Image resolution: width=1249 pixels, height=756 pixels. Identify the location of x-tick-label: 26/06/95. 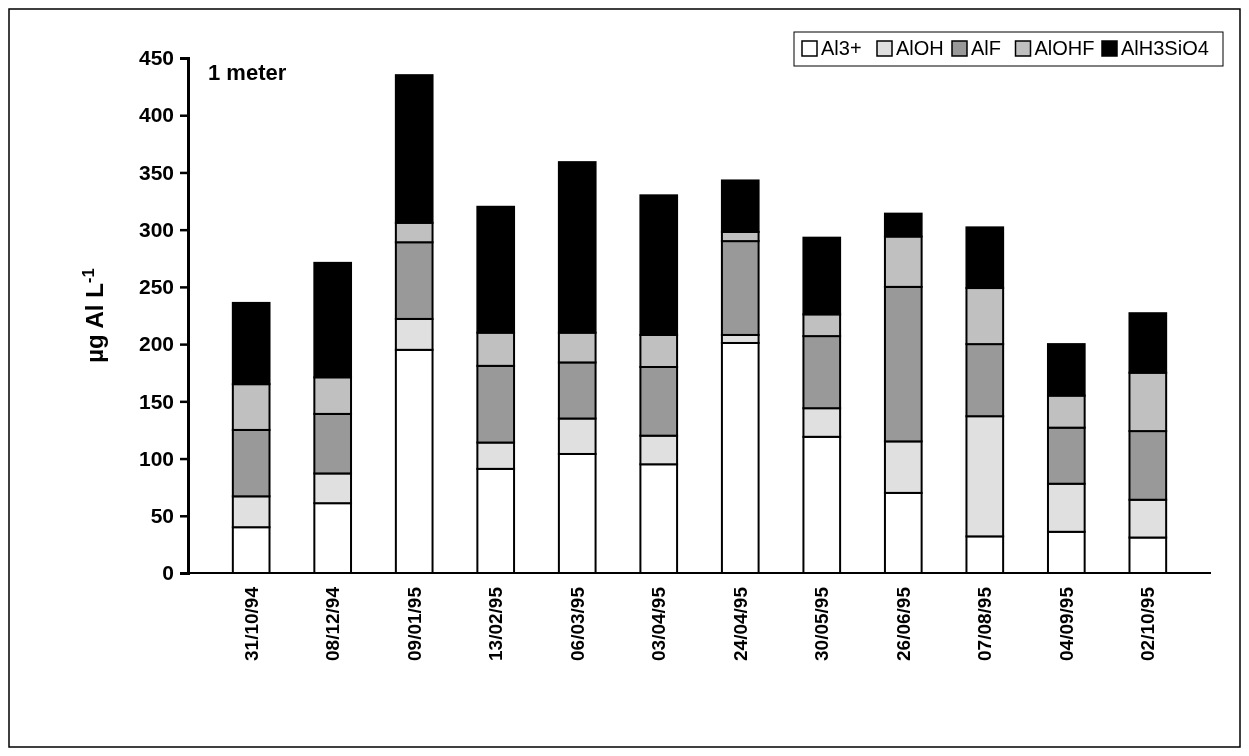
(903, 623).